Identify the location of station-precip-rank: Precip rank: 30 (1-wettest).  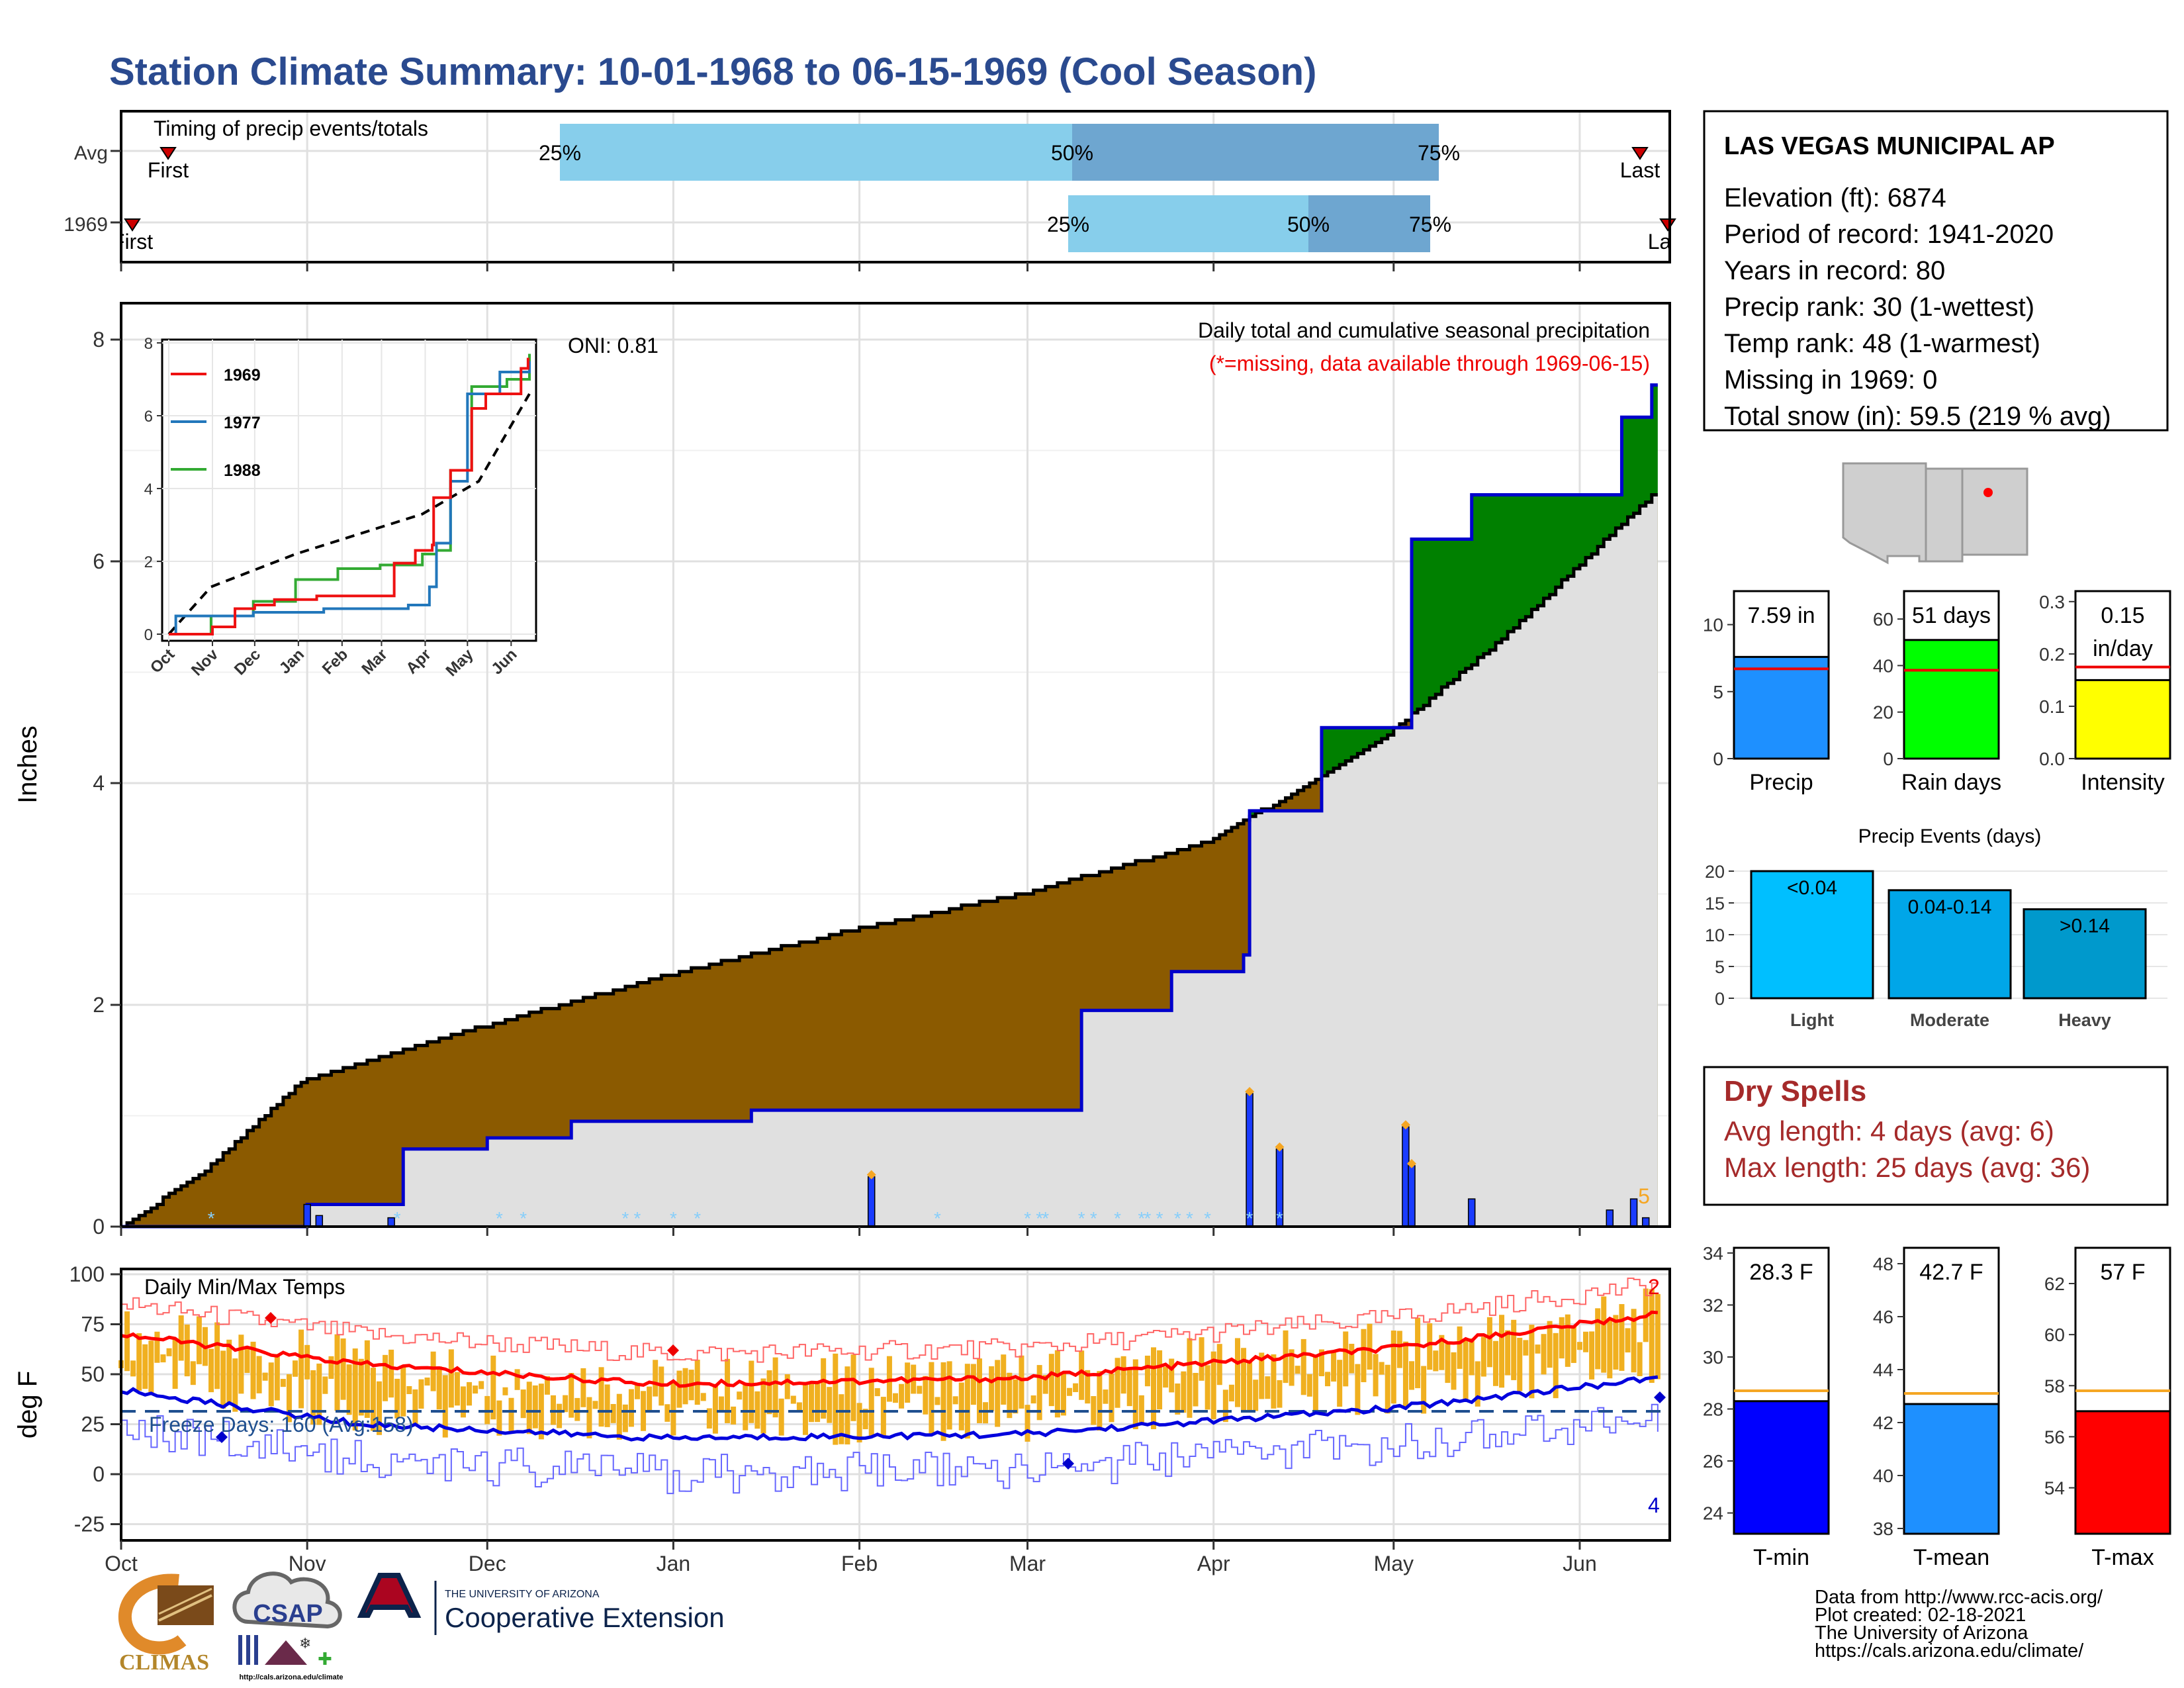
(1879, 307).